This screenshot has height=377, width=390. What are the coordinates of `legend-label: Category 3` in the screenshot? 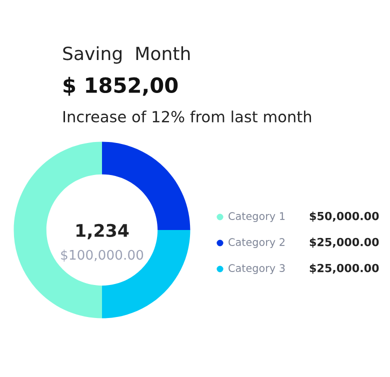 It's located at (256, 269).